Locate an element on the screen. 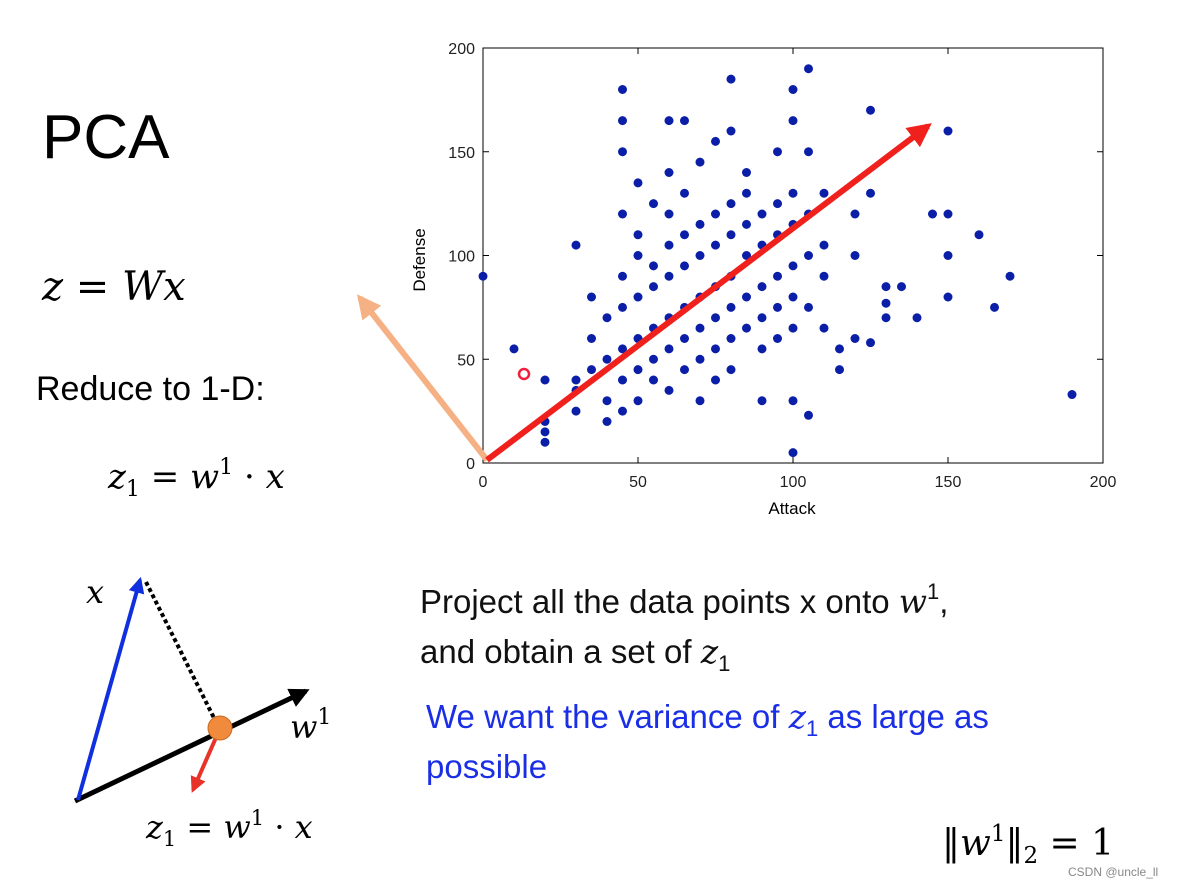 This screenshot has width=1181, height=886. eq-part: z is located at coordinates (117, 477).